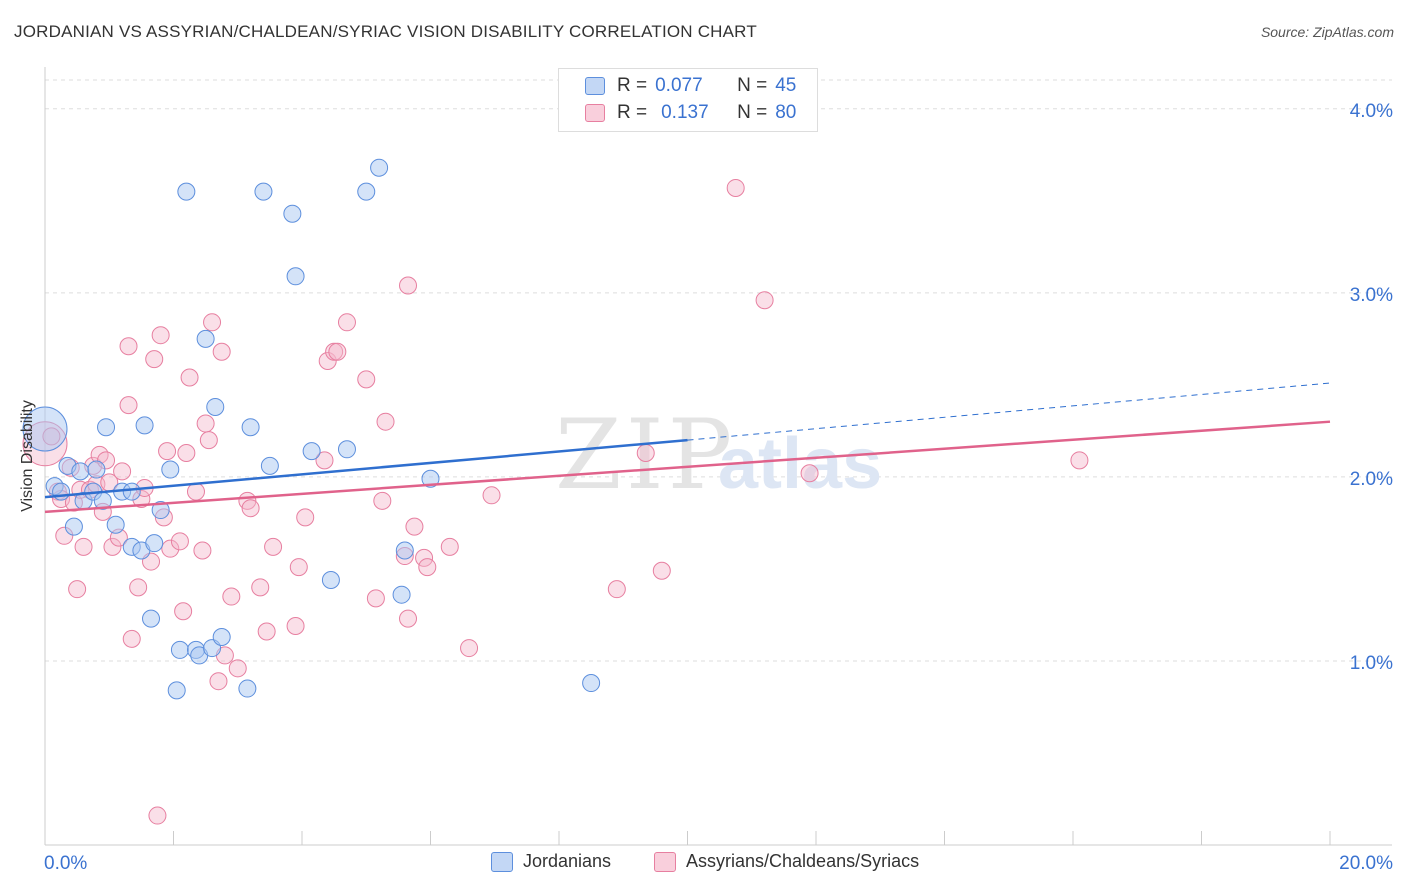  What do you see at coordinates (1371, 111) in the screenshot?
I see `y-tick-label: 4.0%` at bounding box center [1371, 111].